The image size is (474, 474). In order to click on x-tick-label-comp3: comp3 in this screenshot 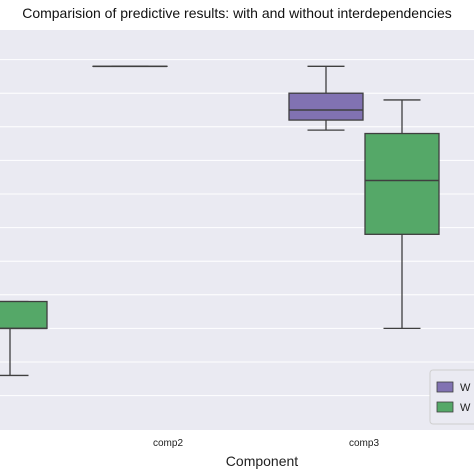, I will do `click(364, 443)`.